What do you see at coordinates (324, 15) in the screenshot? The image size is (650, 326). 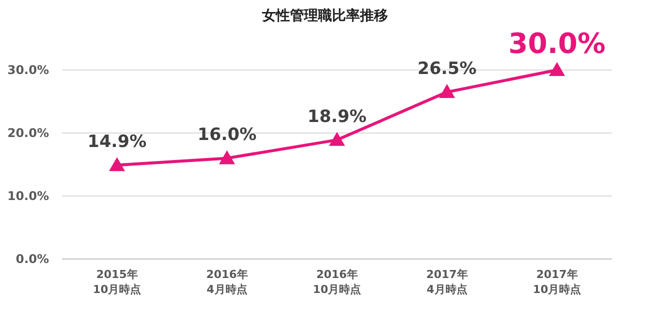 I see `chart-title: 女性管理職比率推移` at bounding box center [324, 15].